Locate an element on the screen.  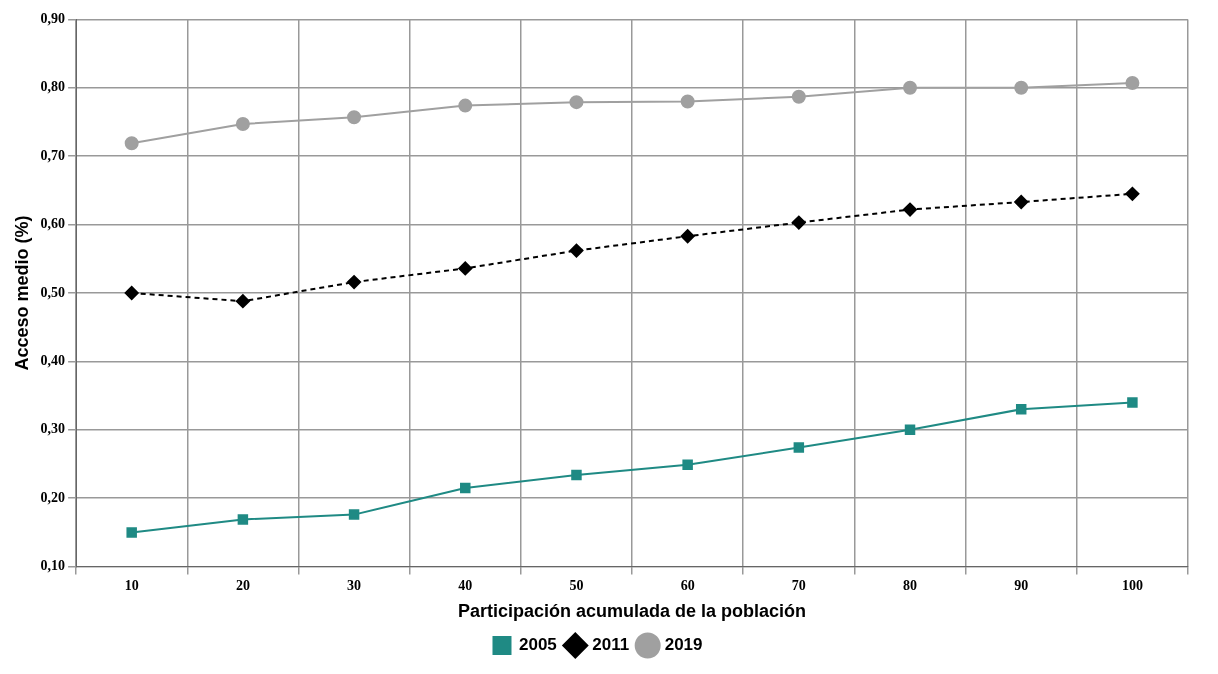
y-tick-label: 0,30 is located at coordinates (53, 429).